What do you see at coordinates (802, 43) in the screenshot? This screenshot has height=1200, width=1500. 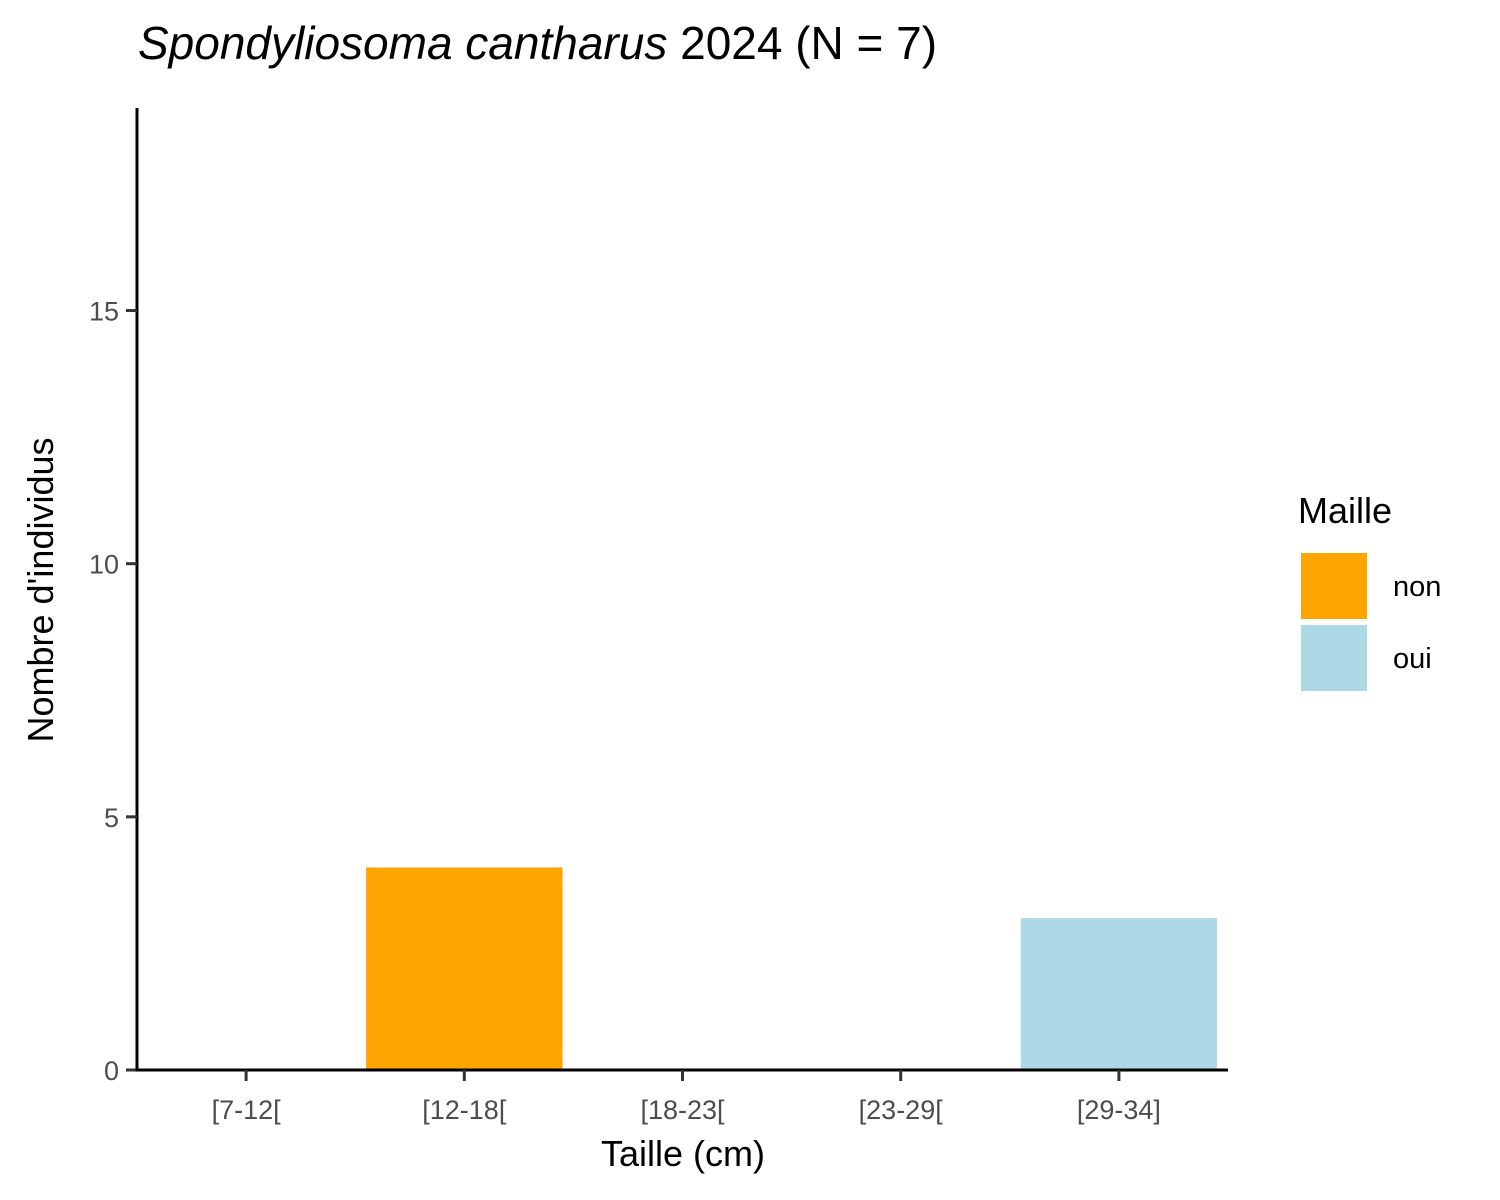 I see `chart-title-suffix: 2024 (N = 7)` at bounding box center [802, 43].